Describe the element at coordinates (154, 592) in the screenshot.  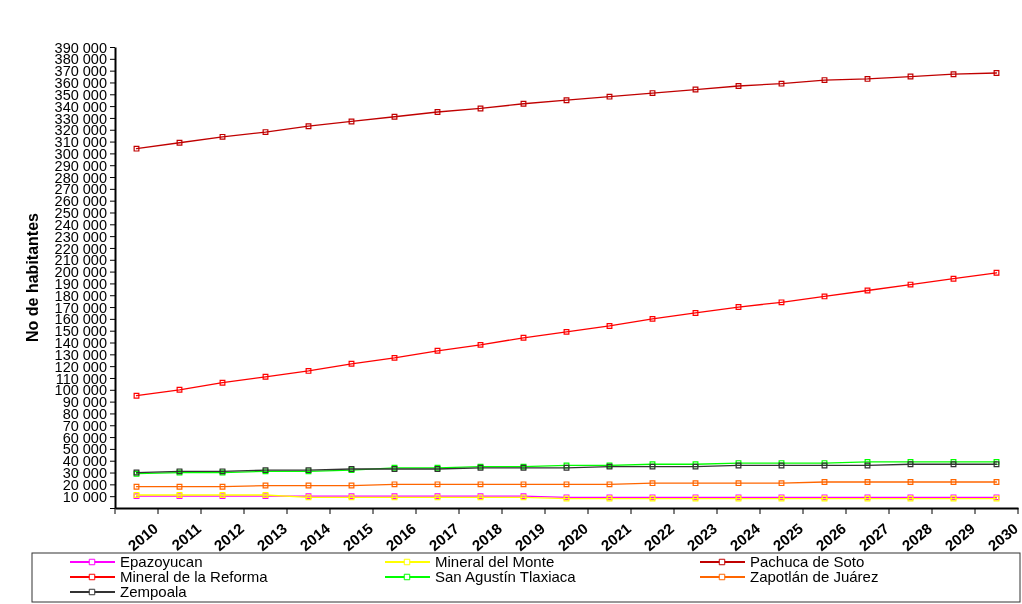
I see `legend-label: Zempoala` at that location.